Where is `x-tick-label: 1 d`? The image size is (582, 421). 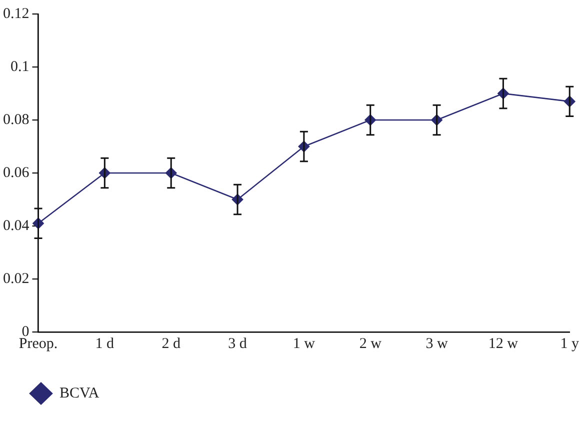 x-tick-label: 1 d is located at coordinates (105, 344).